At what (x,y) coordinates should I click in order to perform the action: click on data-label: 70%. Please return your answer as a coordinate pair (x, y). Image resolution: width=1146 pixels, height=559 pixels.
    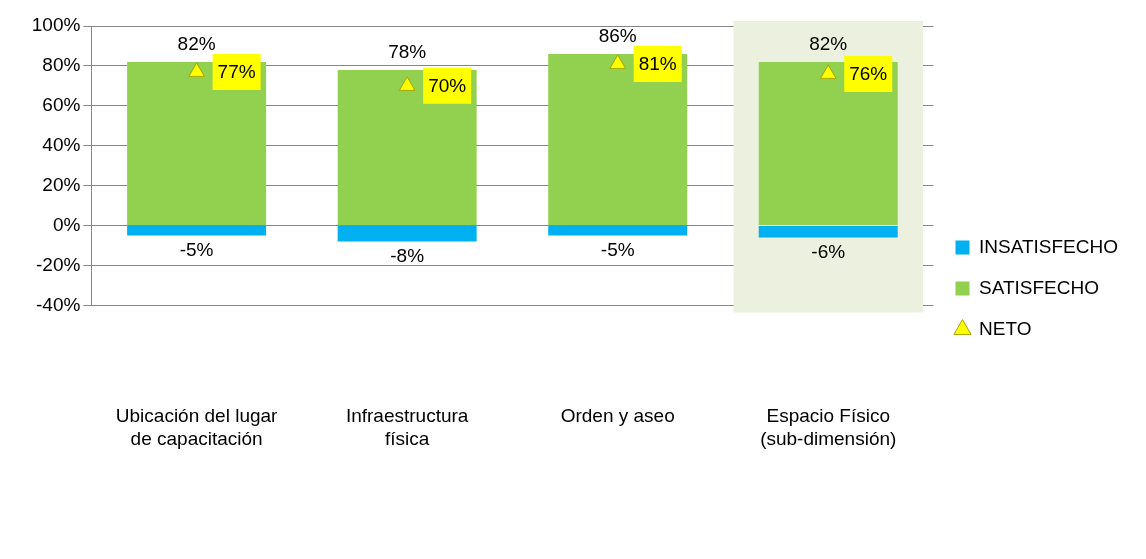
    Looking at the image, I should click on (447, 86).